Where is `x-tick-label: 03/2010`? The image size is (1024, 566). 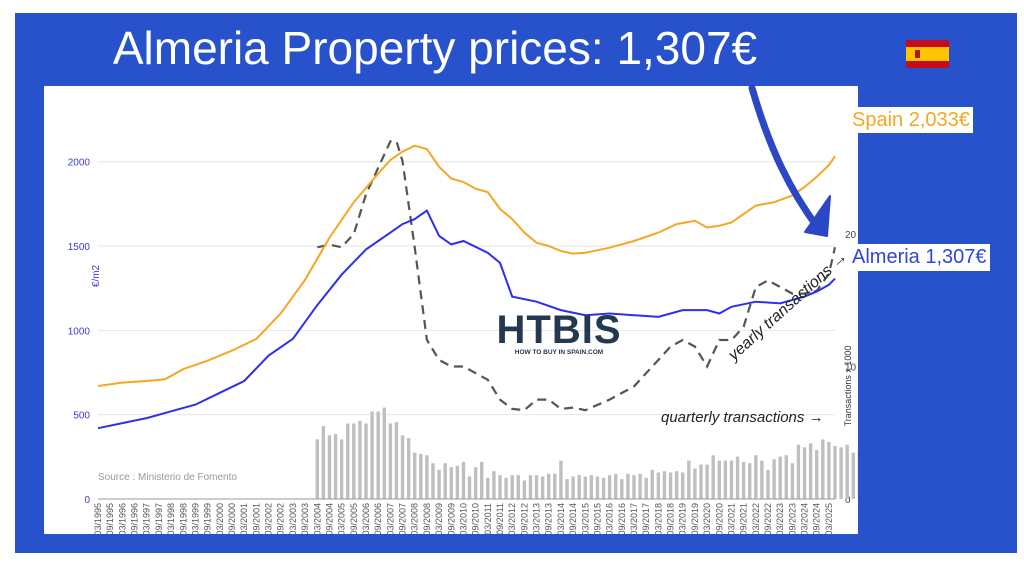
x-tick-label: 03/2010 is located at coordinates (463, 518).